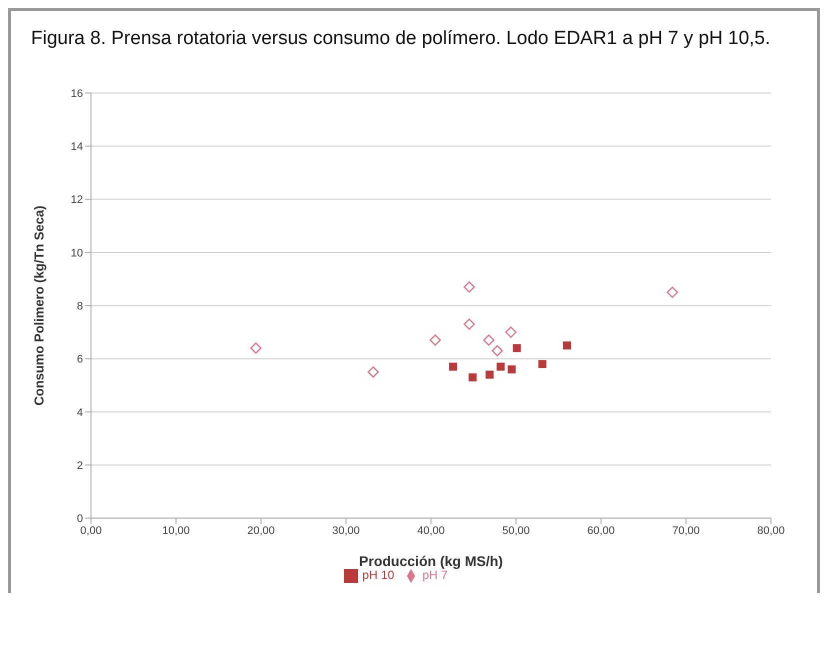 The width and height of the screenshot is (826, 657). I want to click on y-tick-label: 8, so click(79, 306).